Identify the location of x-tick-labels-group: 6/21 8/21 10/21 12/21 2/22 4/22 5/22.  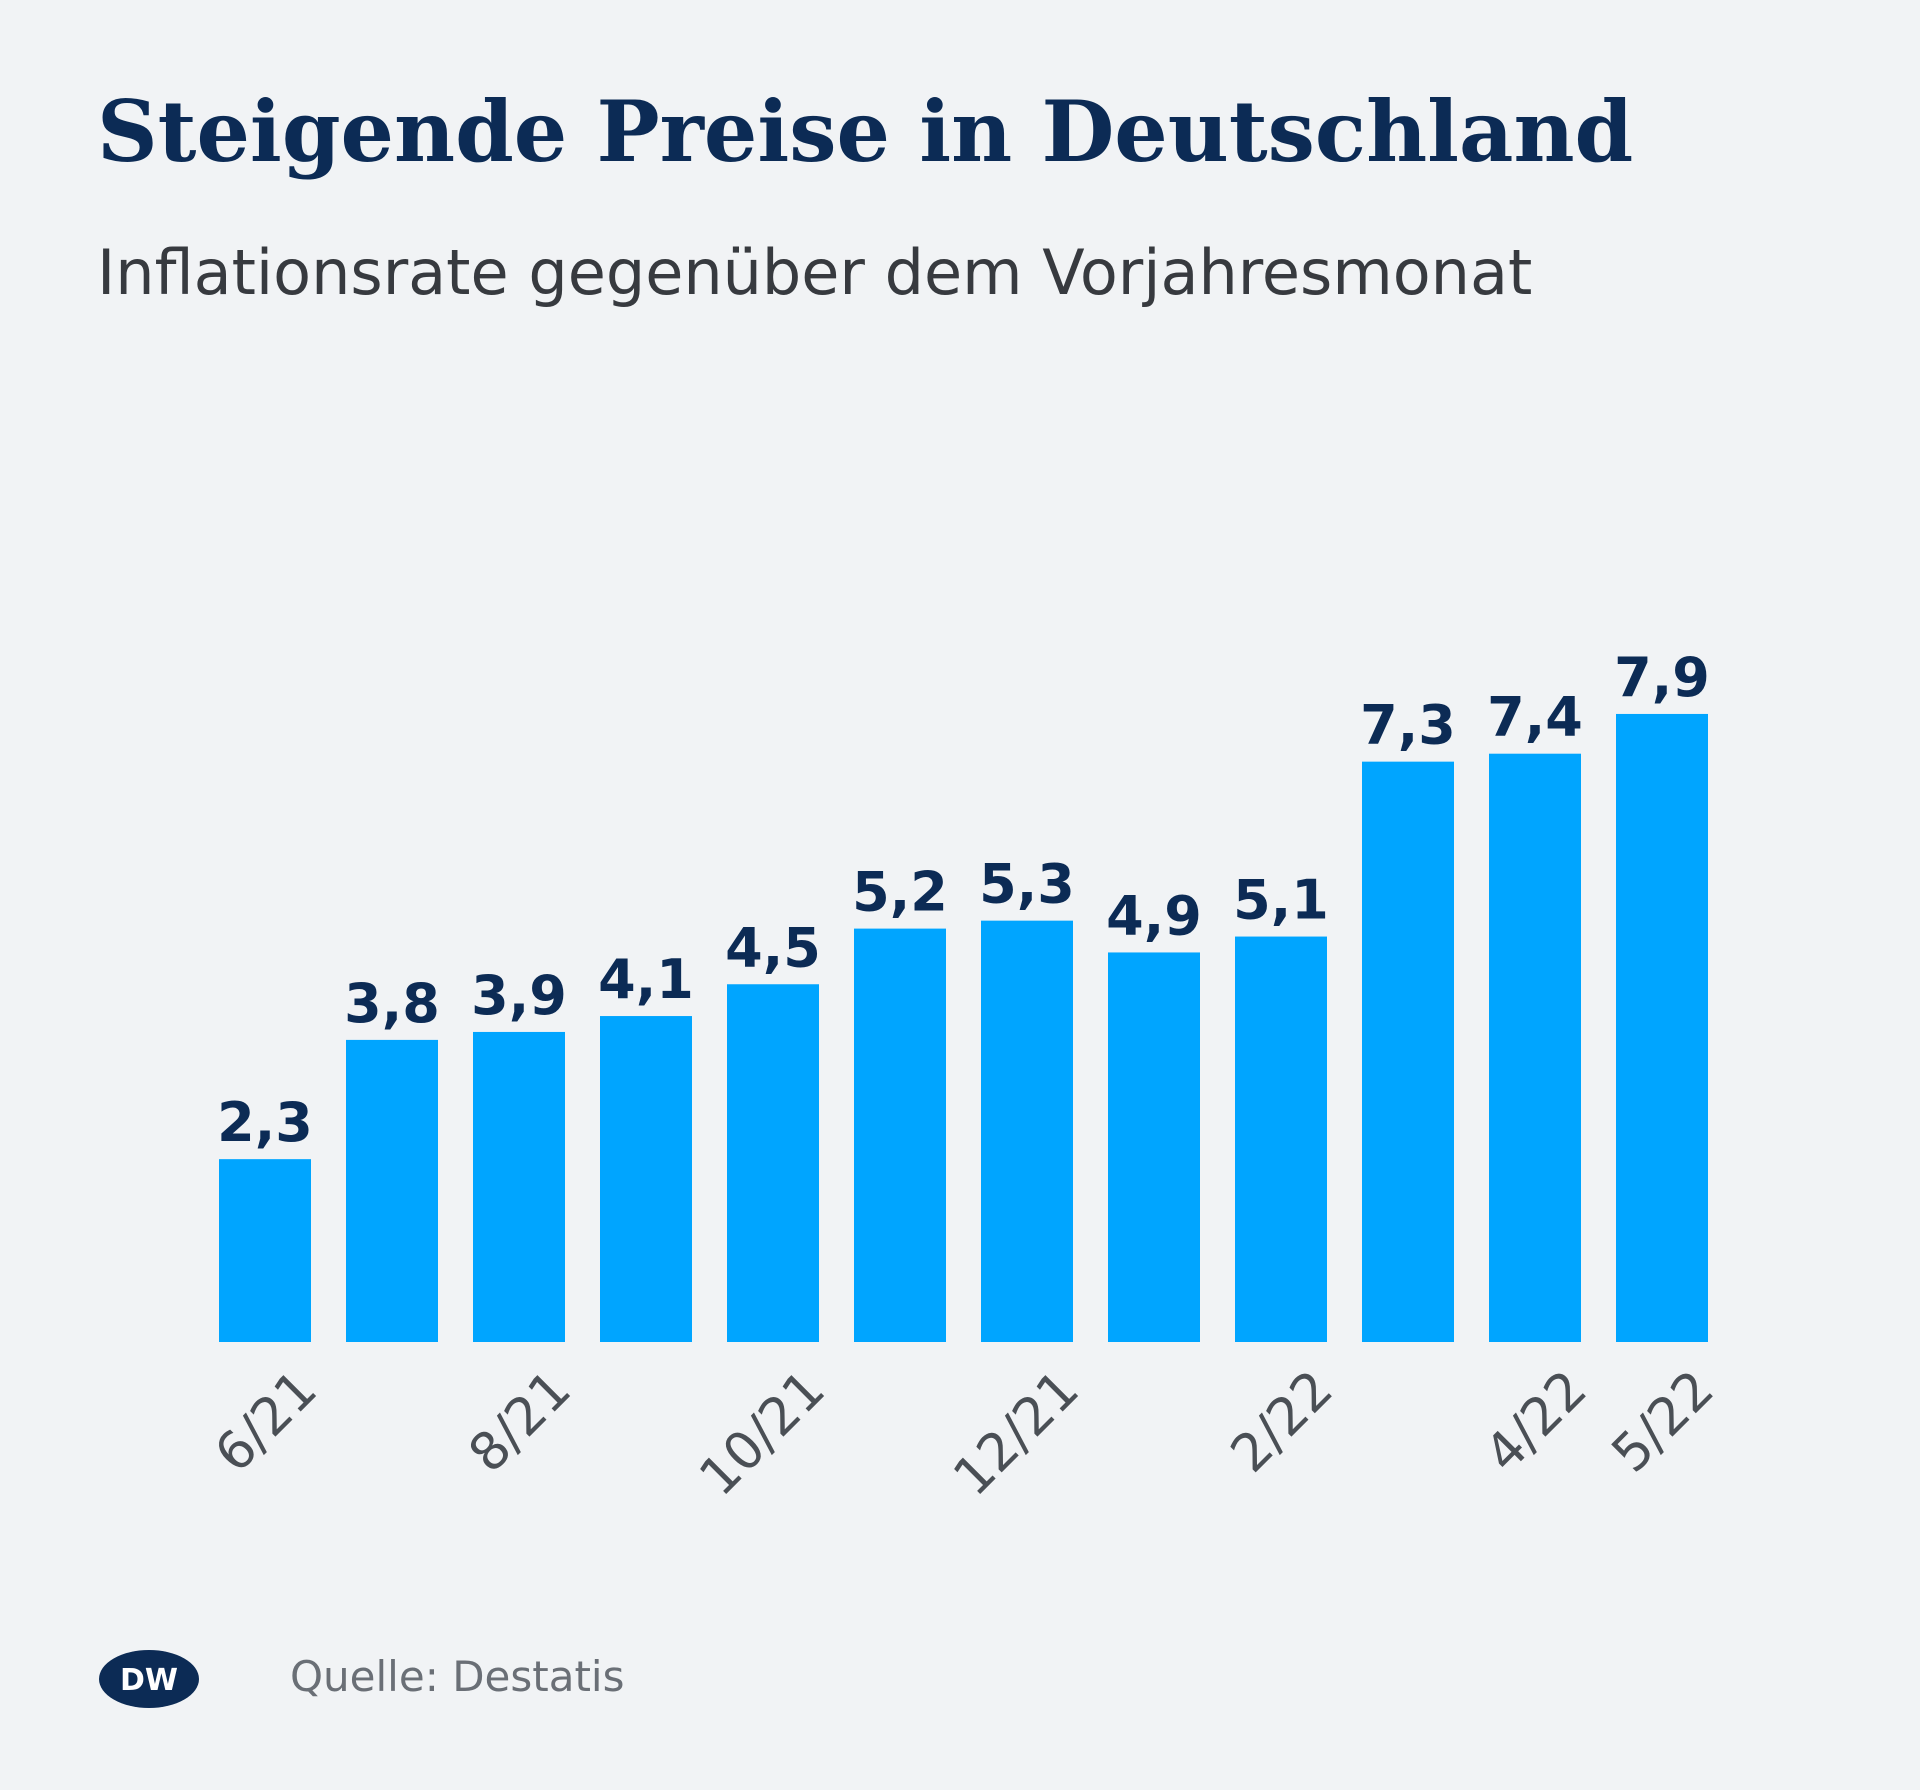
(965, 1433).